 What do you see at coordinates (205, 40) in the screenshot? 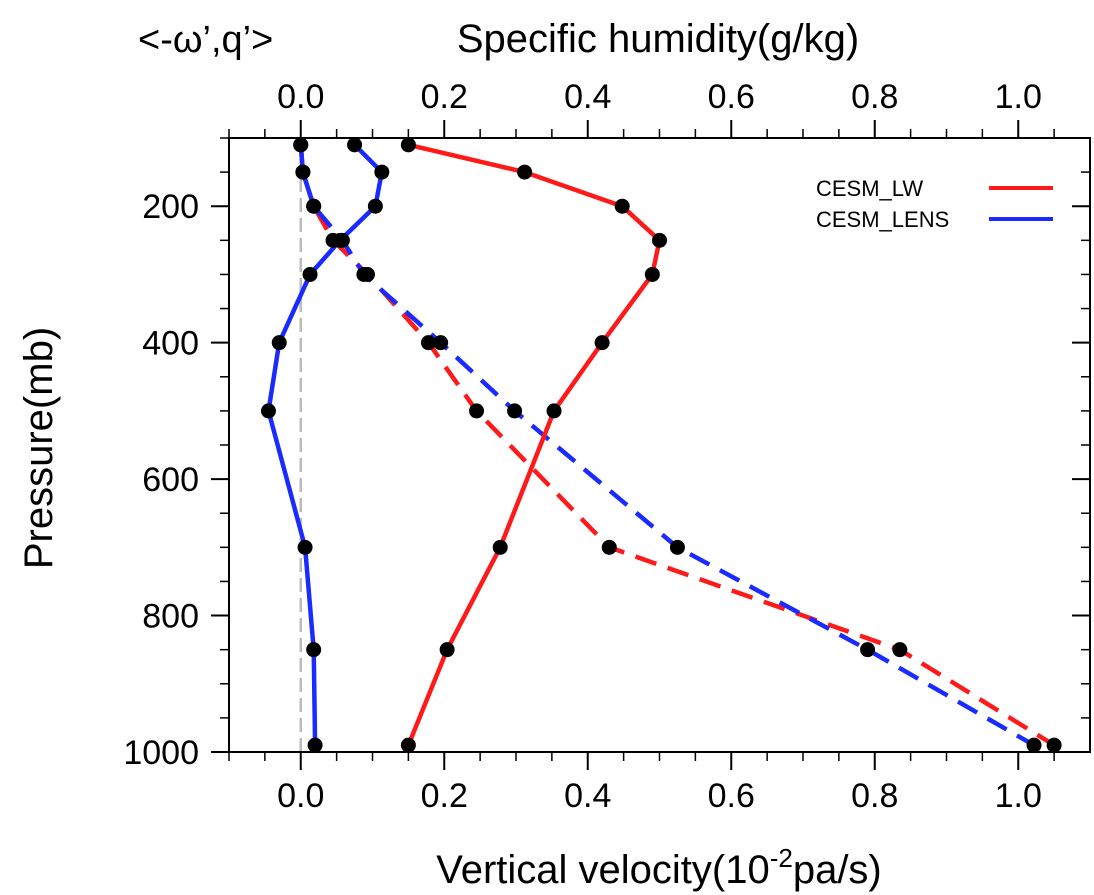
I see `corner-label: <-ω’,q’>` at bounding box center [205, 40].